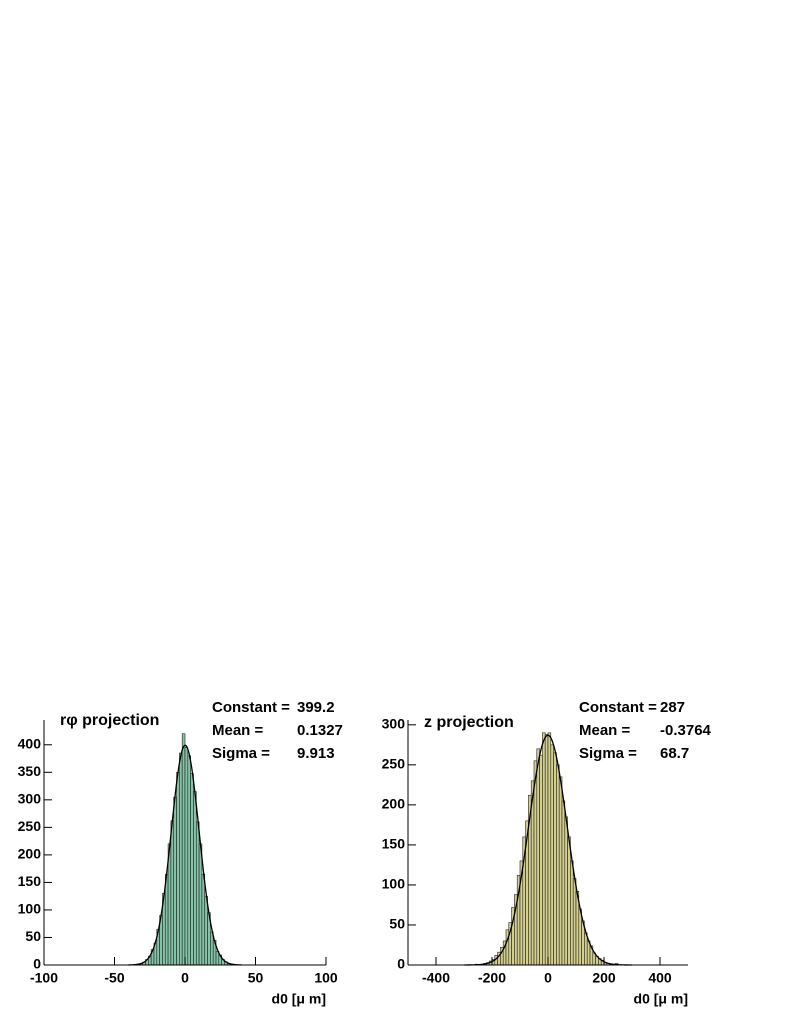 The image size is (790, 1022). Describe the element at coordinates (492, 978) in the screenshot. I see `x-tick-label: -200` at that location.